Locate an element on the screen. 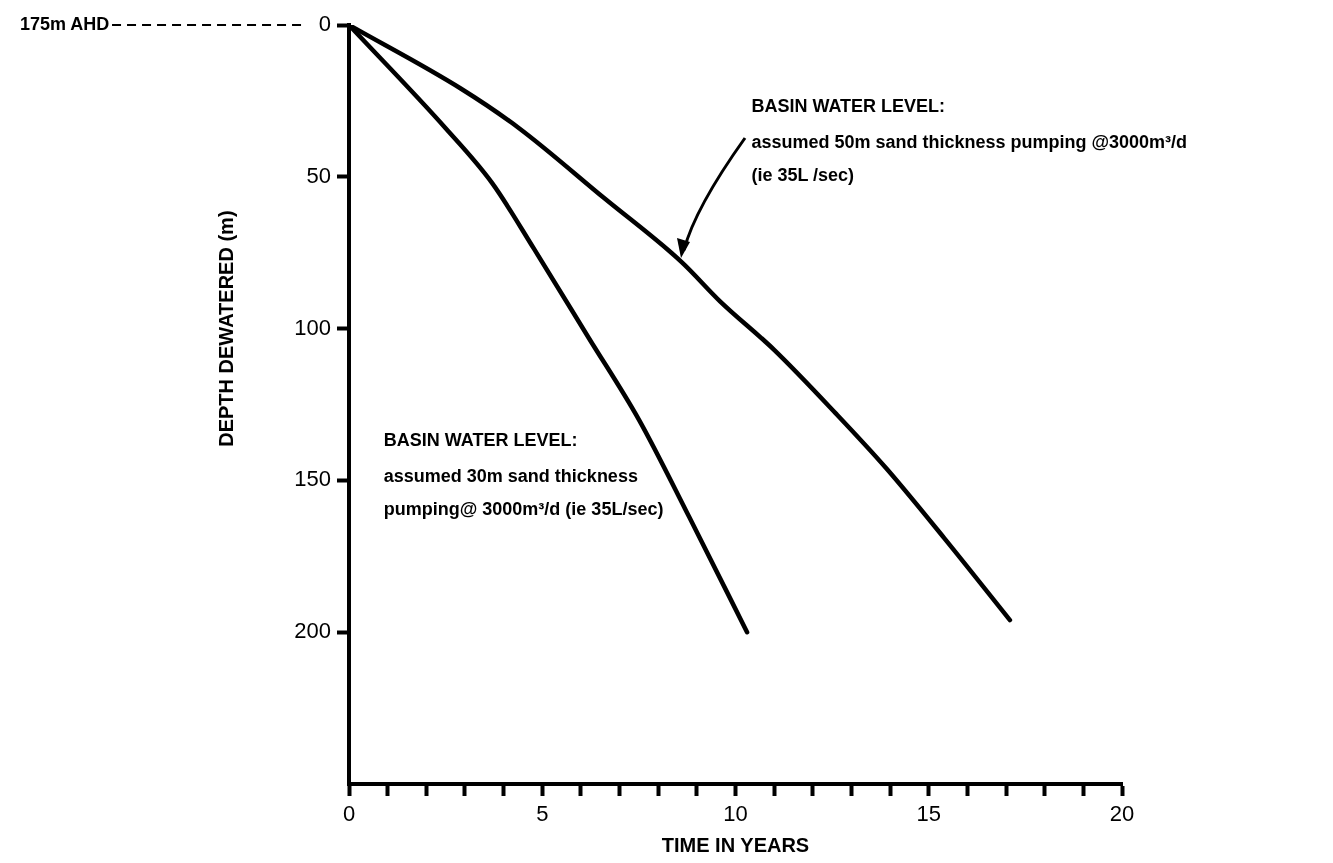 The image size is (1333, 863). x-axis-title: TIME IN YEARS is located at coordinates (735, 844).